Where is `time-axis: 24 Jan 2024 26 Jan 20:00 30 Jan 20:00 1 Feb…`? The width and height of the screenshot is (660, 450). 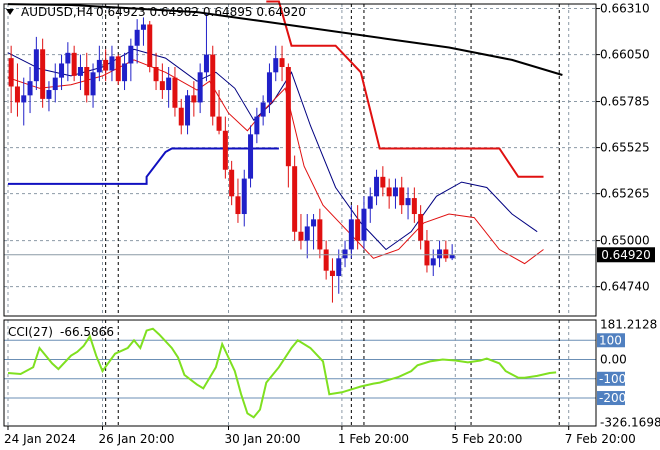
time-axis: 24 Jan 2024 26 Jan 20:00 30 Jan 20:00 1 Feb… is located at coordinates (320, 436).